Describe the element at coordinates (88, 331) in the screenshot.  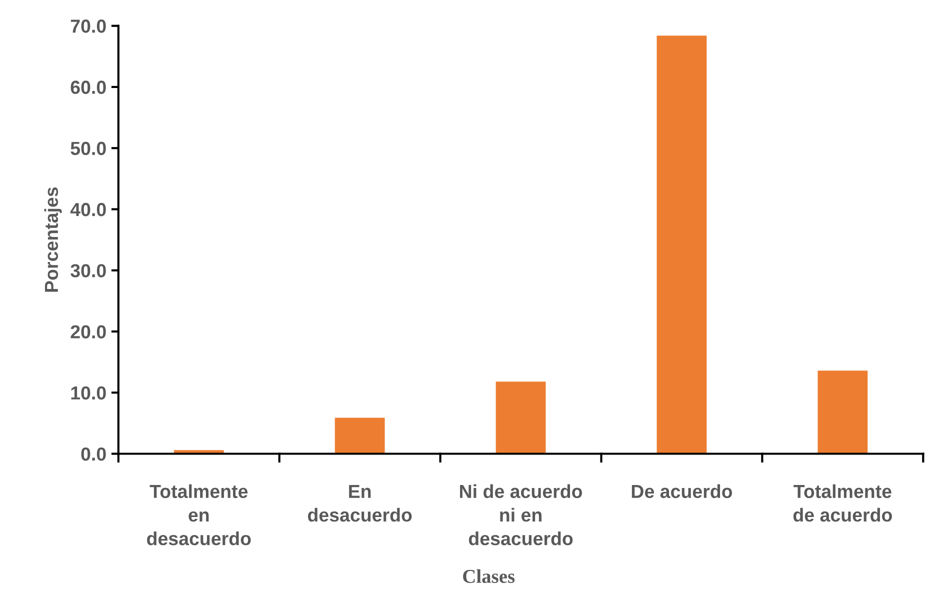
I see `y-tick-label: 20.0` at that location.